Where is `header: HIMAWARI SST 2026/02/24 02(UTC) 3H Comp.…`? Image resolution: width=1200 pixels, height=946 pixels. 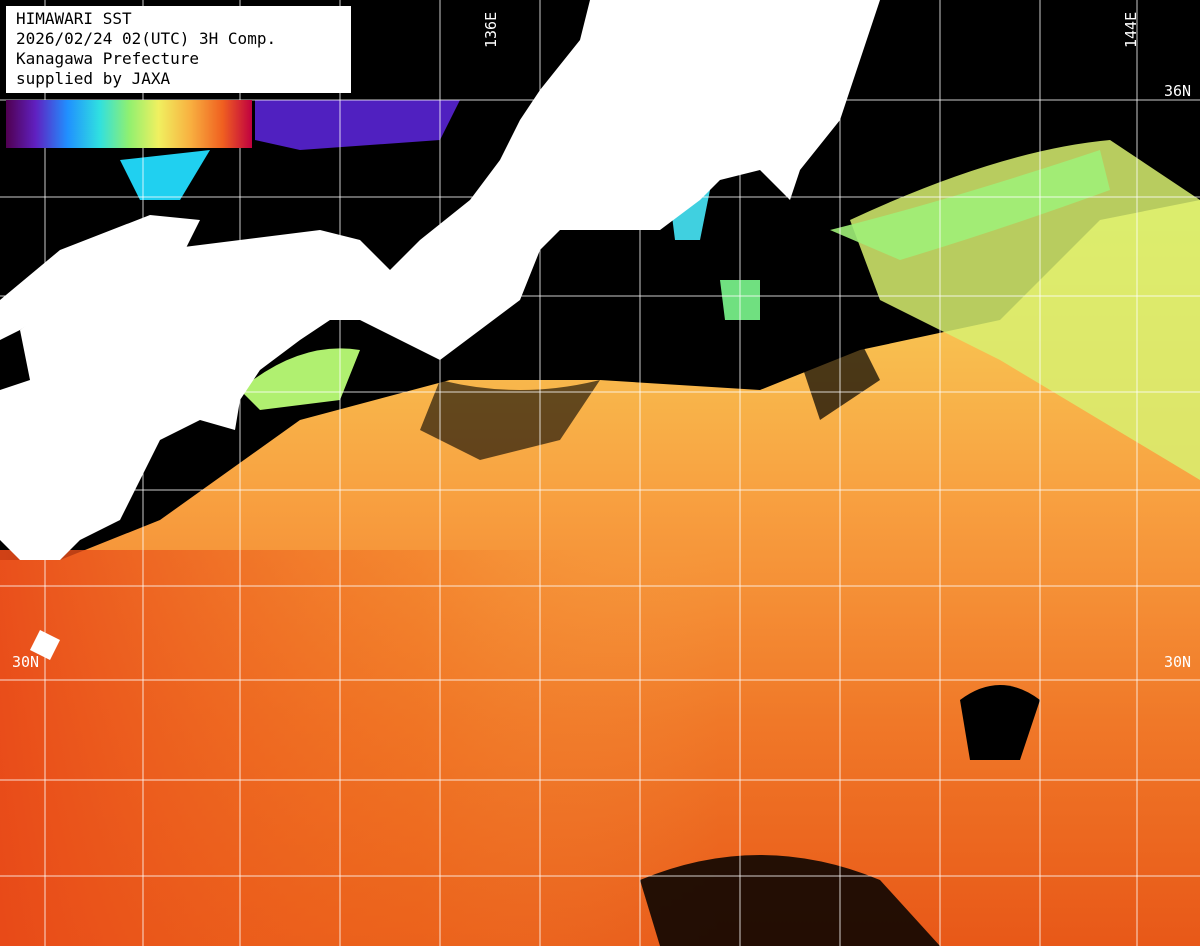 header: HIMAWARI SST 2026/02/24 02(UTC) 3H Comp.… is located at coordinates (178, 49).